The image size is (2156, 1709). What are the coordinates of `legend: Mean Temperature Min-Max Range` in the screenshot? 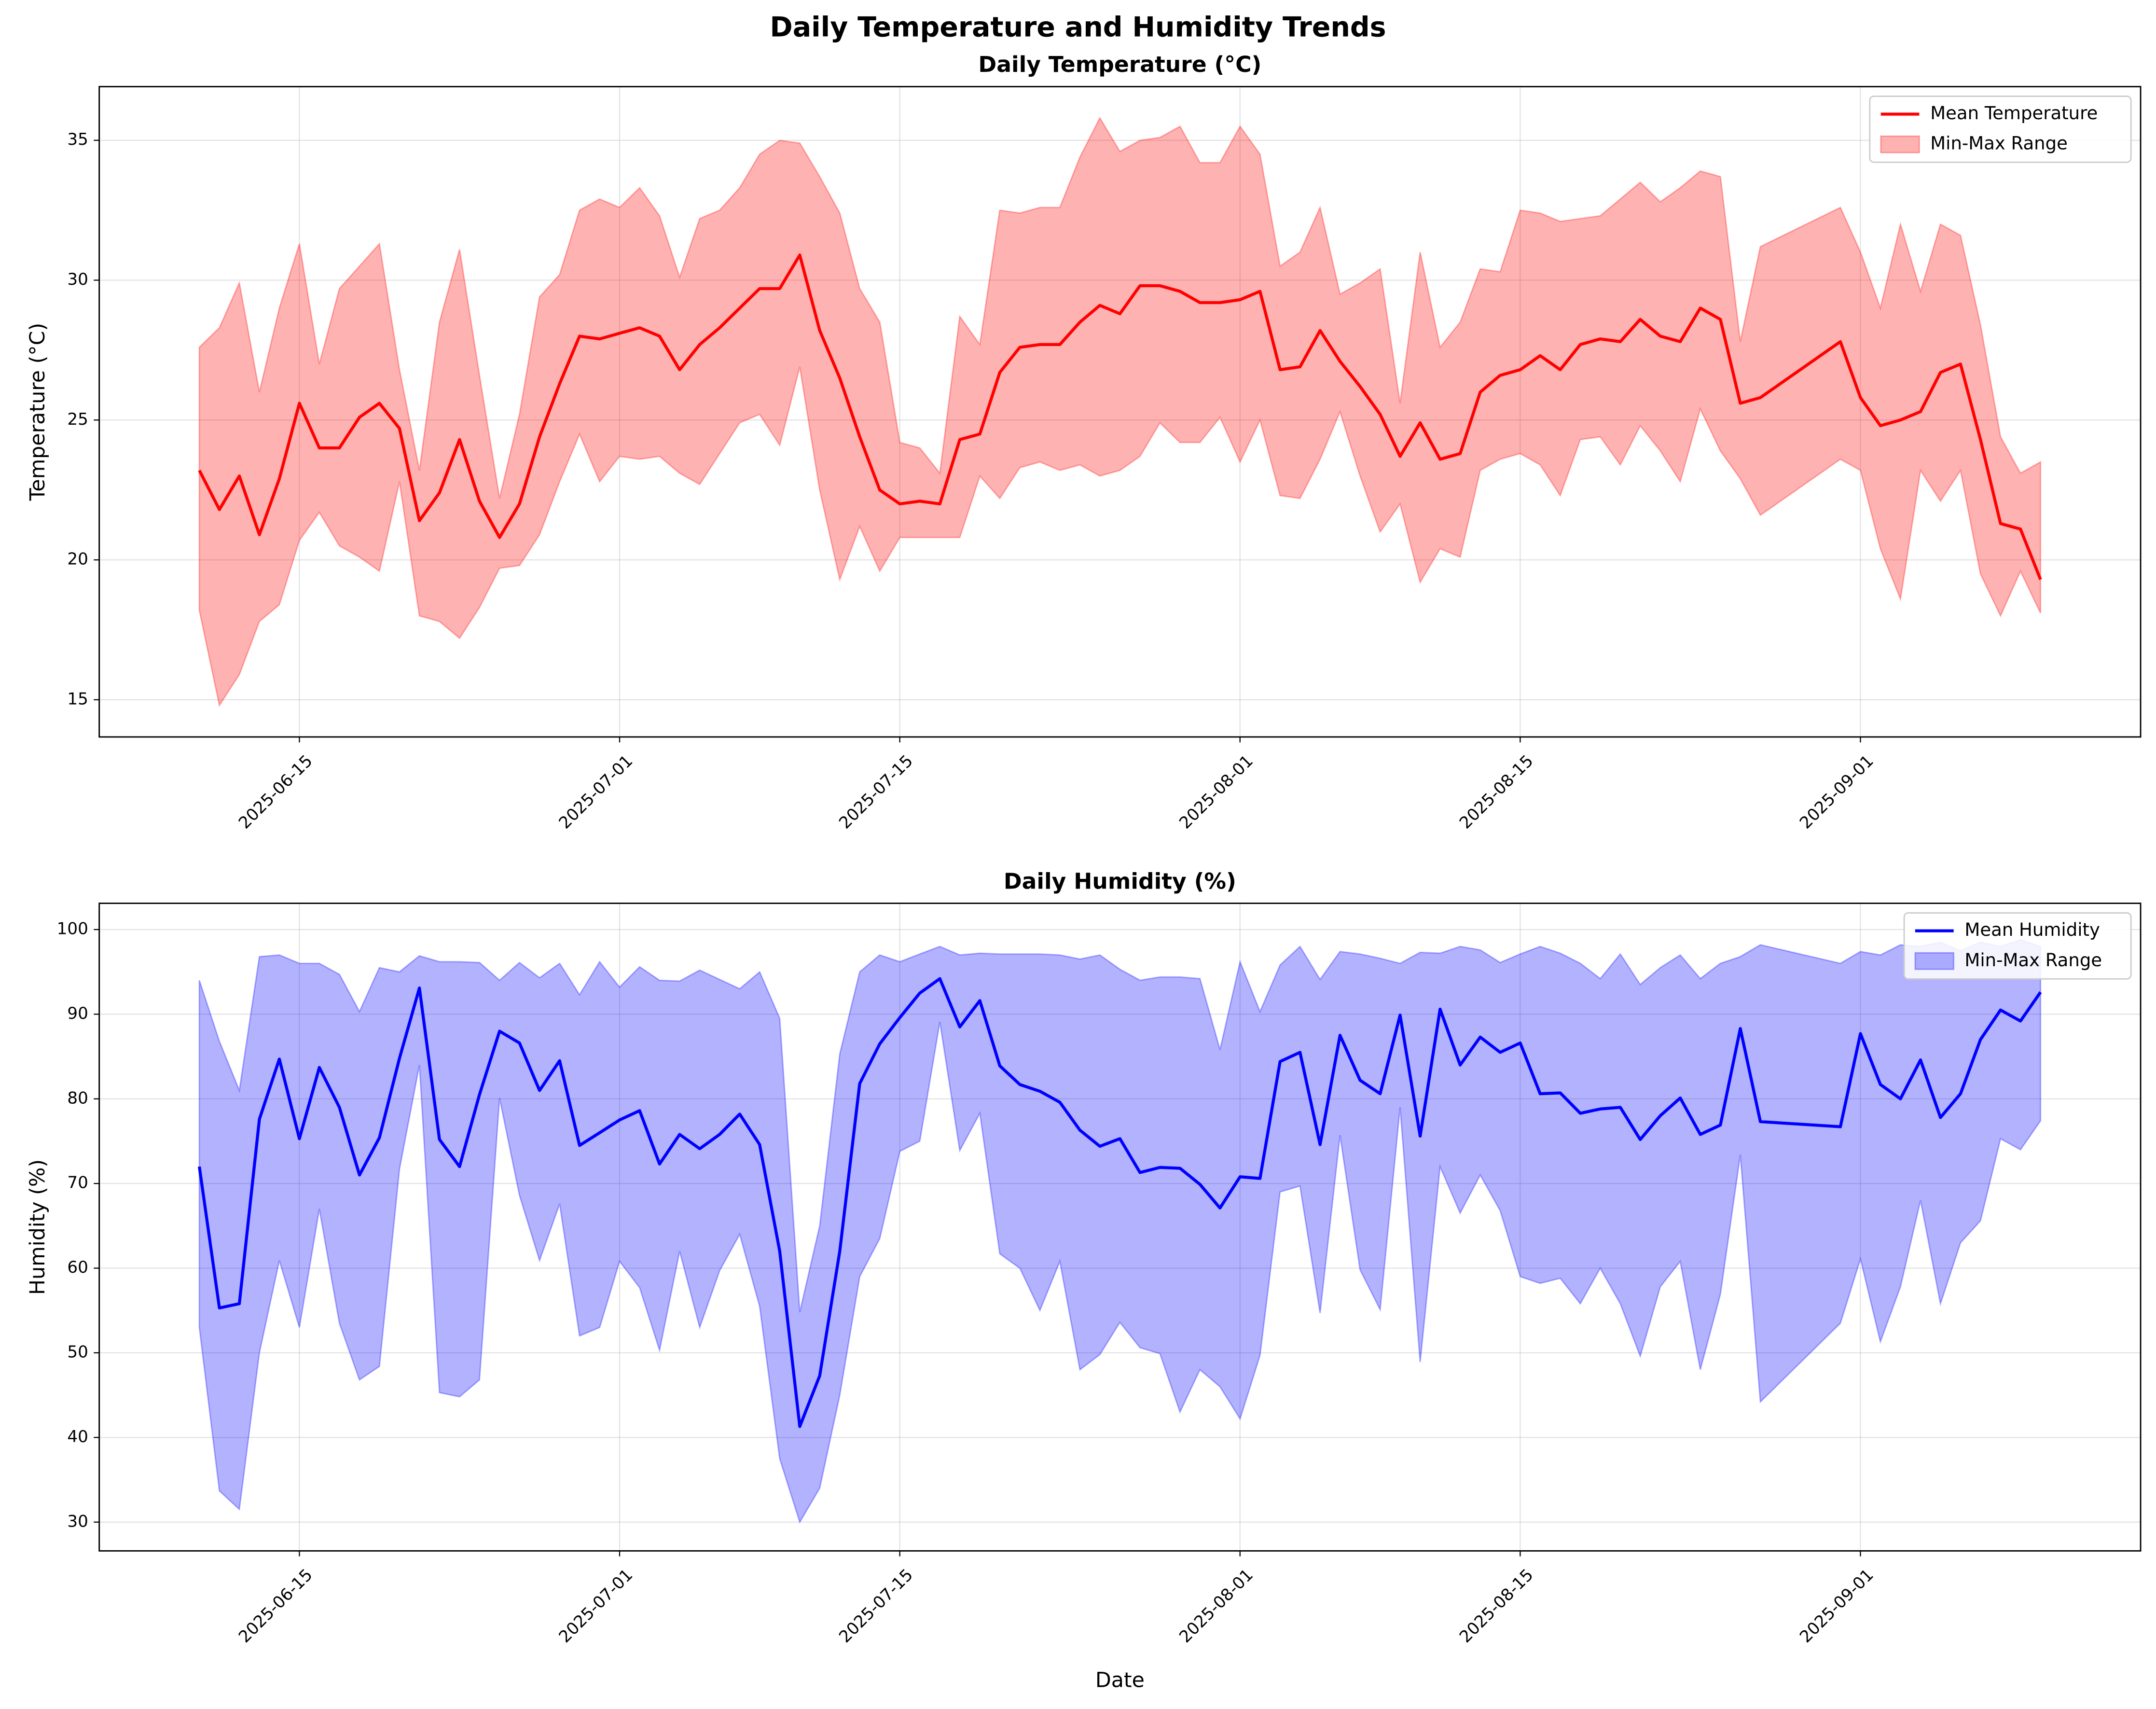 It's located at (2000, 129).